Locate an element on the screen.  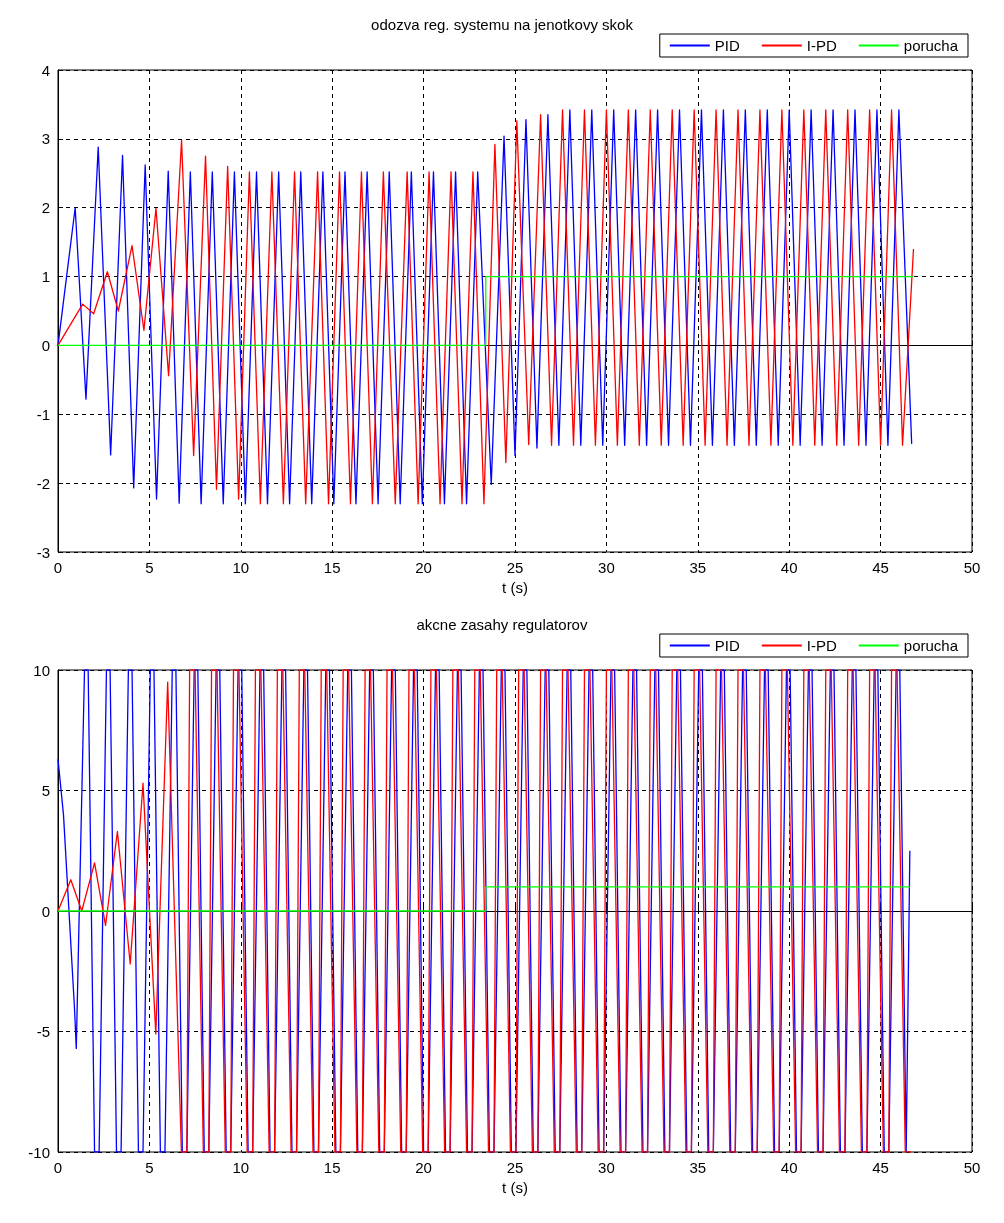
y-tick-label: 5 is located at coordinates (45, 790).